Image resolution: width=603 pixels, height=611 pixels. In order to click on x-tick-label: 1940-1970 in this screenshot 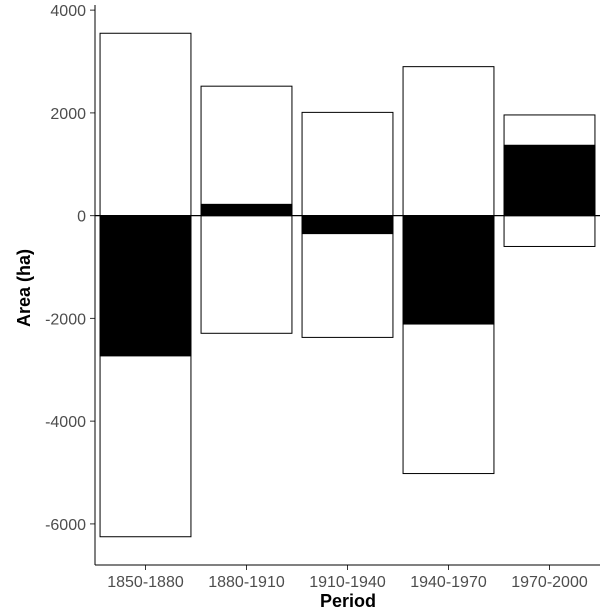, I will do `click(448, 582)`.